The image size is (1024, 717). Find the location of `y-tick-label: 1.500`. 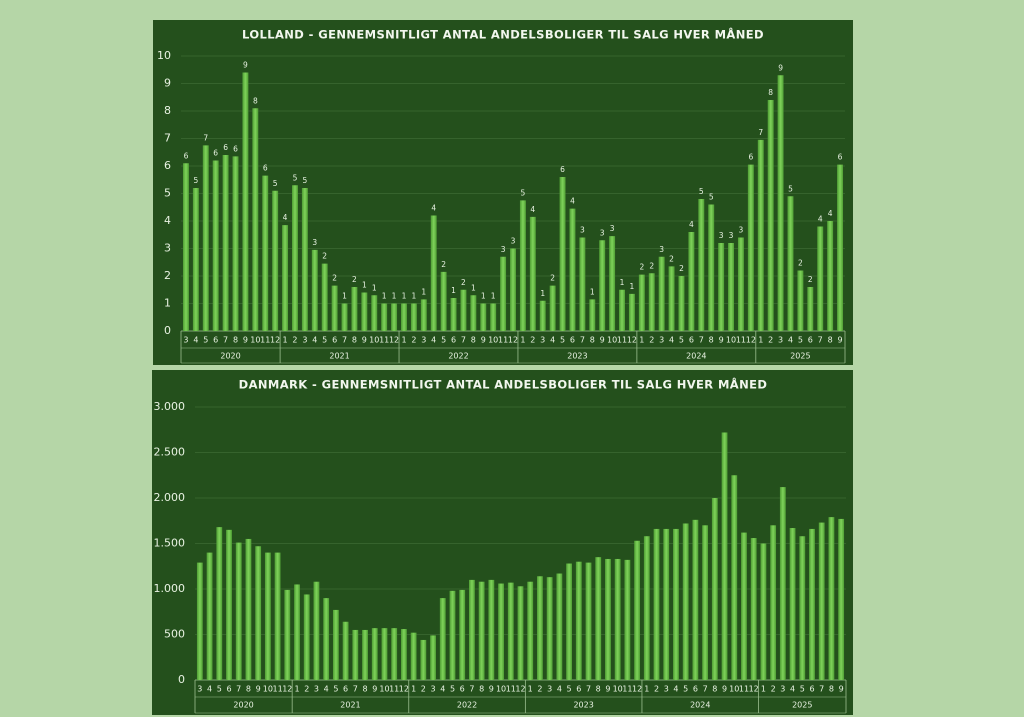

y-tick-label: 1.500 is located at coordinates (170, 543).